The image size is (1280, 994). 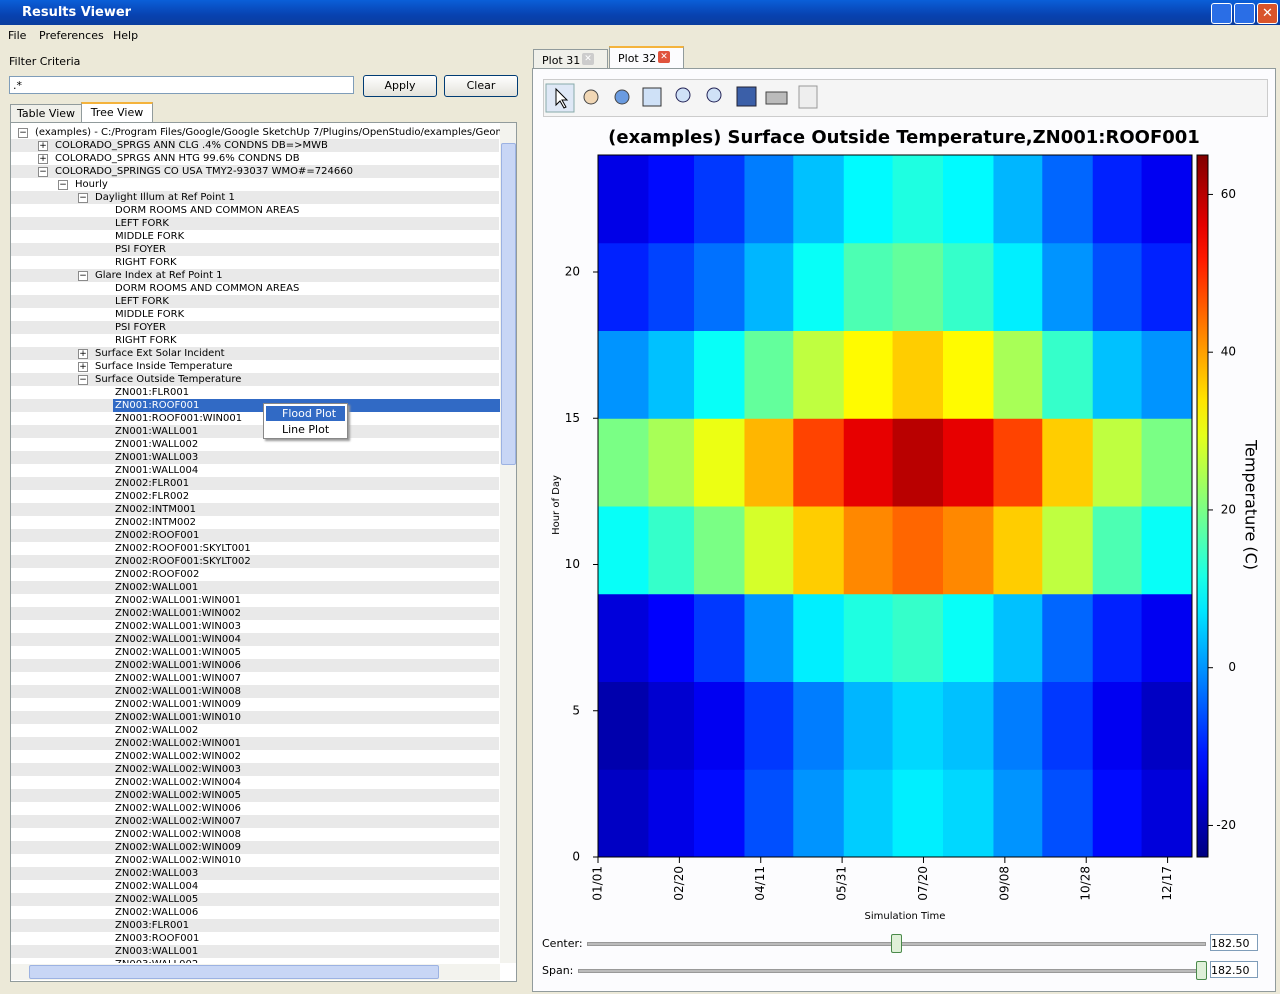 What do you see at coordinates (255, 522) in the screenshot?
I see `tree-row: ZN002:INTM002` at bounding box center [255, 522].